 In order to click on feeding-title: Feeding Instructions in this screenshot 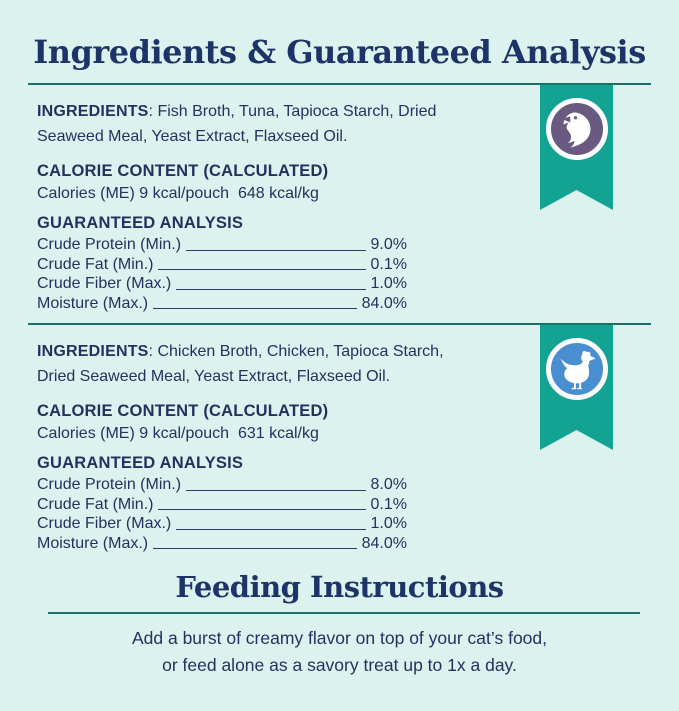, I will do `click(339, 587)`.